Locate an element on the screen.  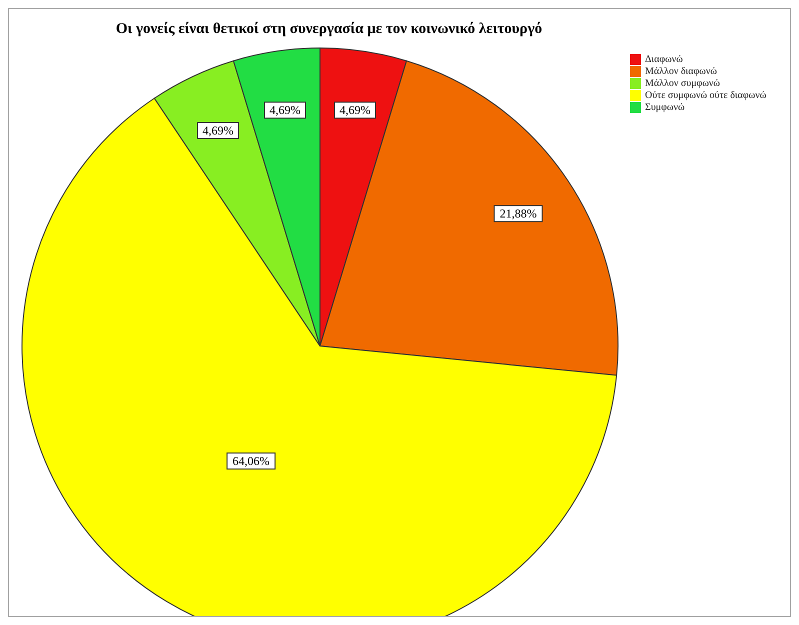
chart-title: Οι γονείς είναι θετικοί στη συνεργασία με τον κοινωνικό λειτουργό is located at coordinates (329, 29).